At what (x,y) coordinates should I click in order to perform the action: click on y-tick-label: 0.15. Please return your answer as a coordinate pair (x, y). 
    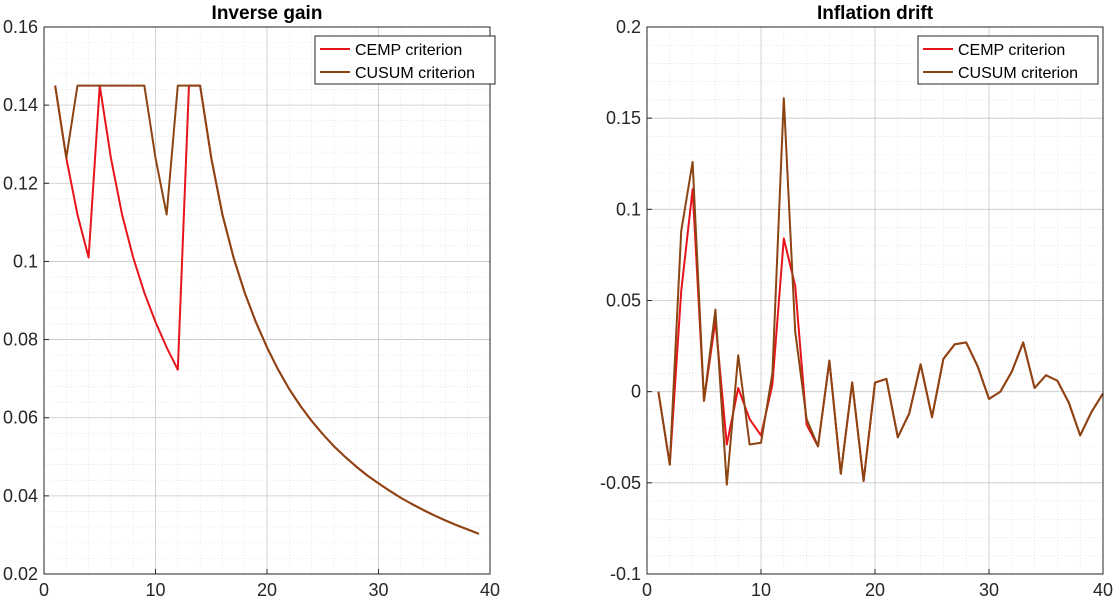
    Looking at the image, I should click on (623, 118).